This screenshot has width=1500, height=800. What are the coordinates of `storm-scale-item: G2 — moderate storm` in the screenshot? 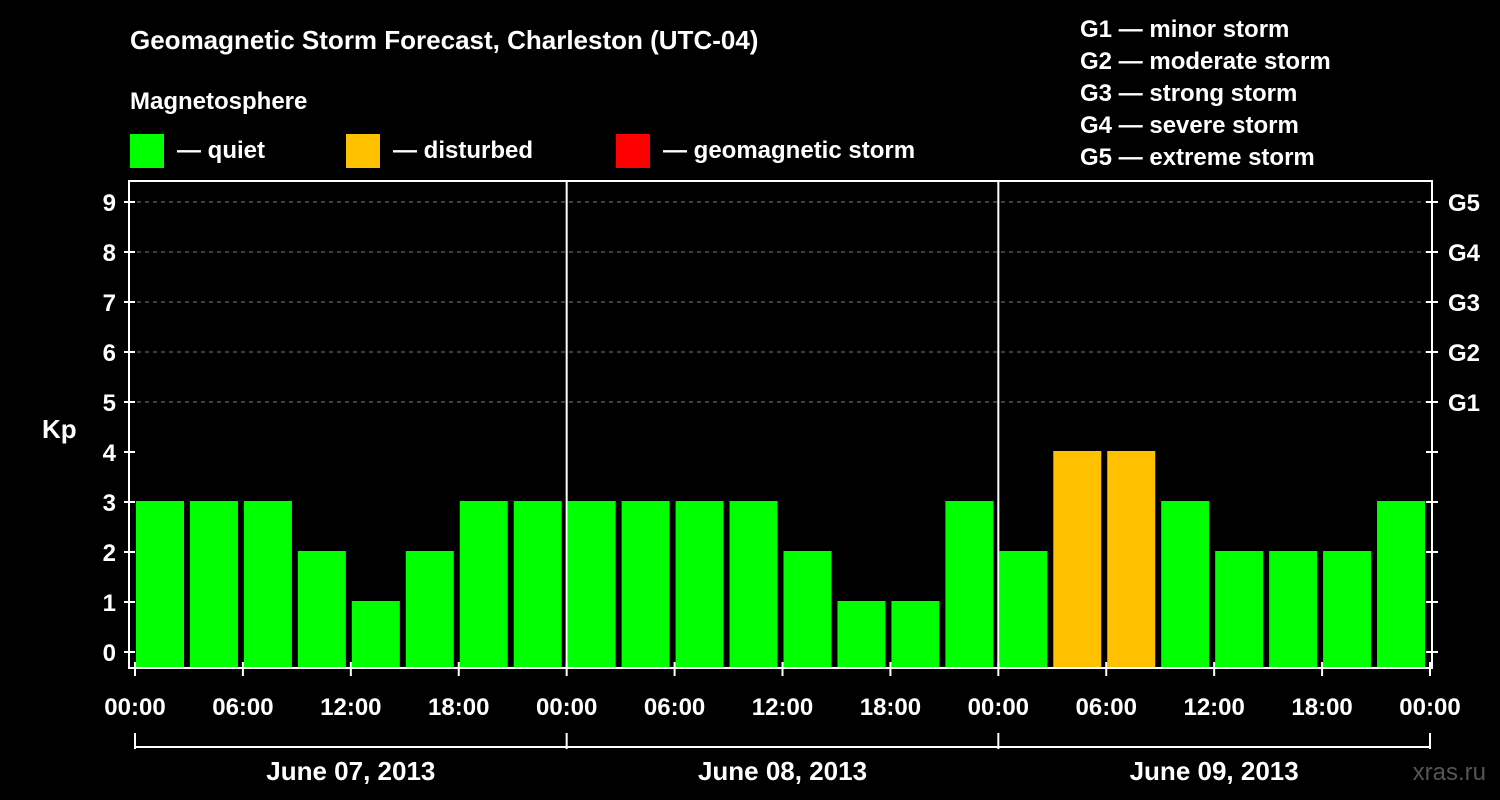 It's located at (1205, 61).